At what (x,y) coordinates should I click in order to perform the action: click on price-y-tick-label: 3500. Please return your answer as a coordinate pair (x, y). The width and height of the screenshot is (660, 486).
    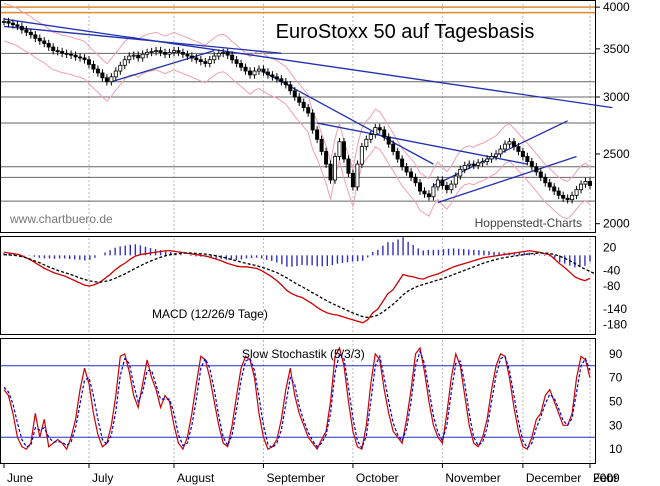
    Looking at the image, I should click on (616, 49).